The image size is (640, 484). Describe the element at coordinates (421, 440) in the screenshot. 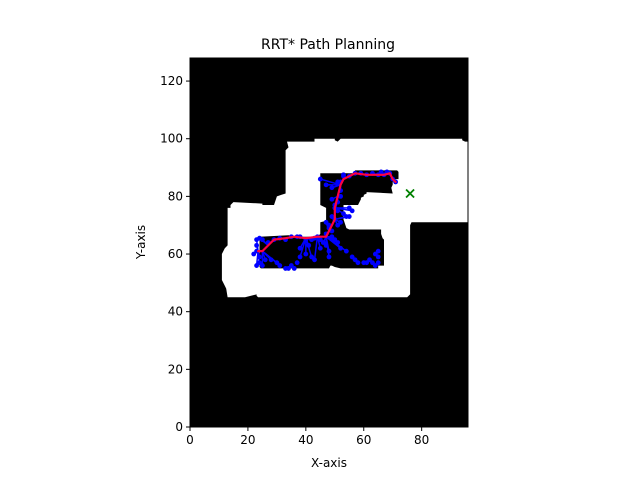

I see `x-tick-label: 80` at that location.